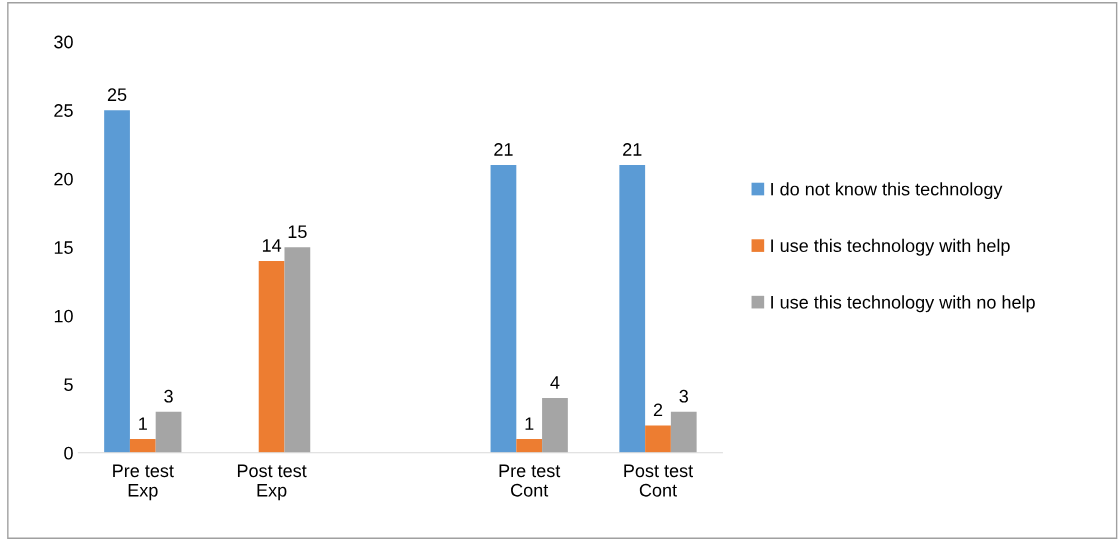 The image size is (1120, 541). What do you see at coordinates (63, 247) in the screenshot?
I see `y-tick-label: 15` at bounding box center [63, 247].